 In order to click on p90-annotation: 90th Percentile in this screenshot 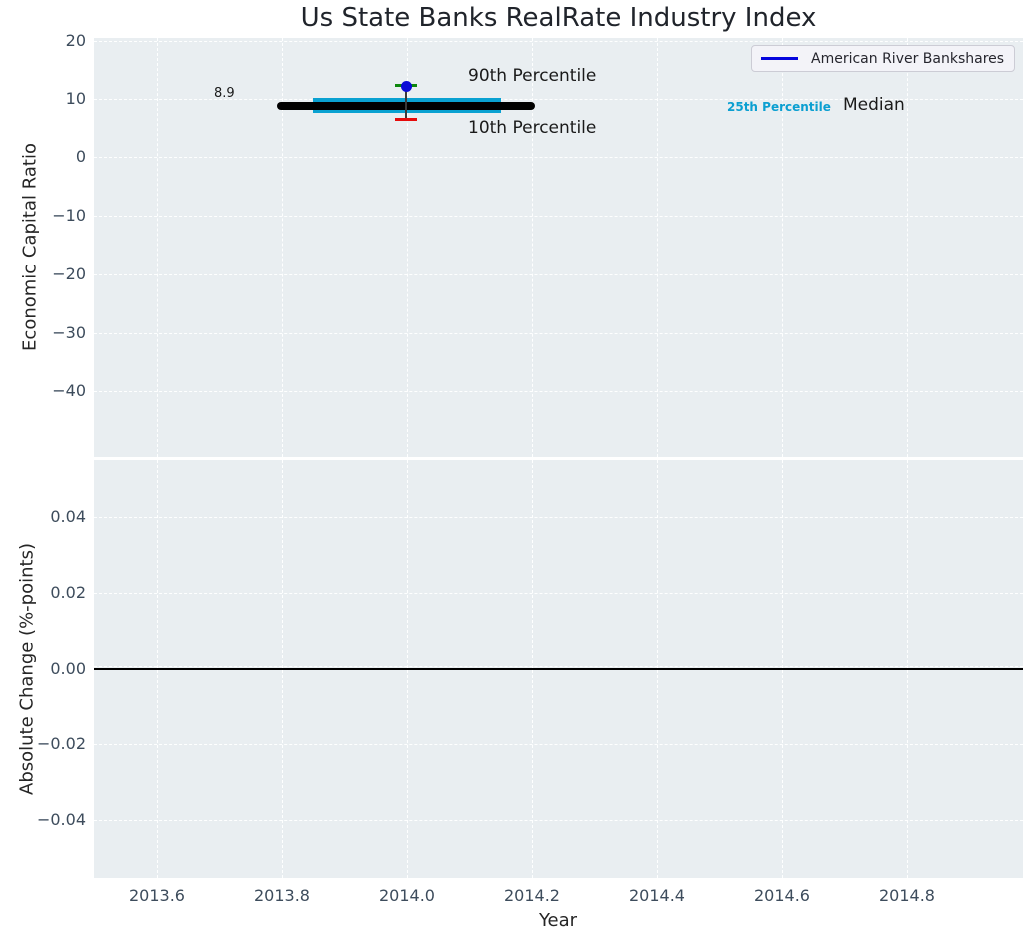, I will do `click(532, 76)`.